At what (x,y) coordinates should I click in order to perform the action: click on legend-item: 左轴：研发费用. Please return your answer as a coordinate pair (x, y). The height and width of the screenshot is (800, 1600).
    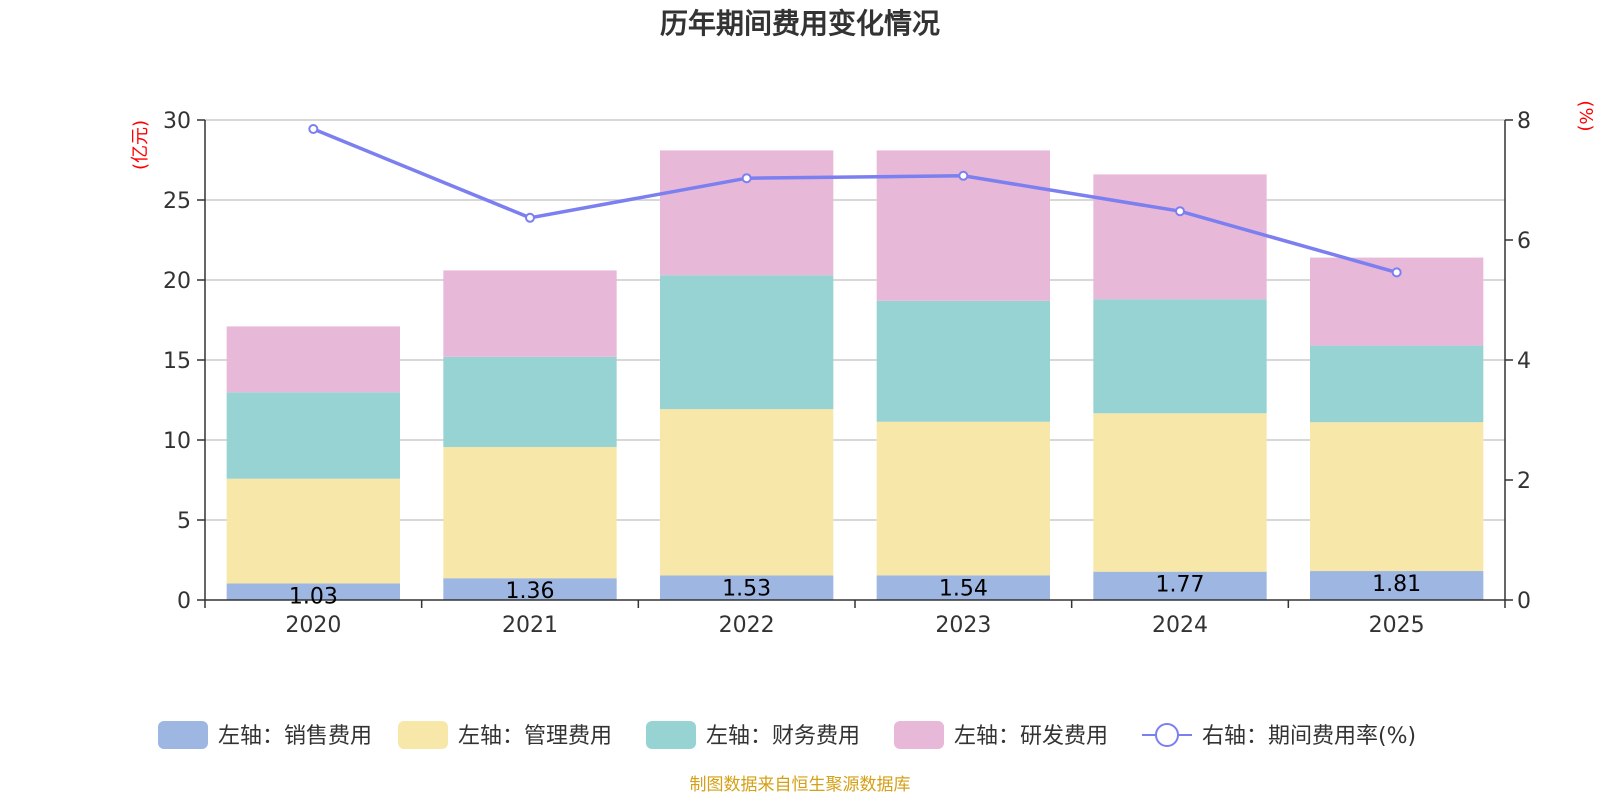
    Looking at the image, I should click on (1001, 735).